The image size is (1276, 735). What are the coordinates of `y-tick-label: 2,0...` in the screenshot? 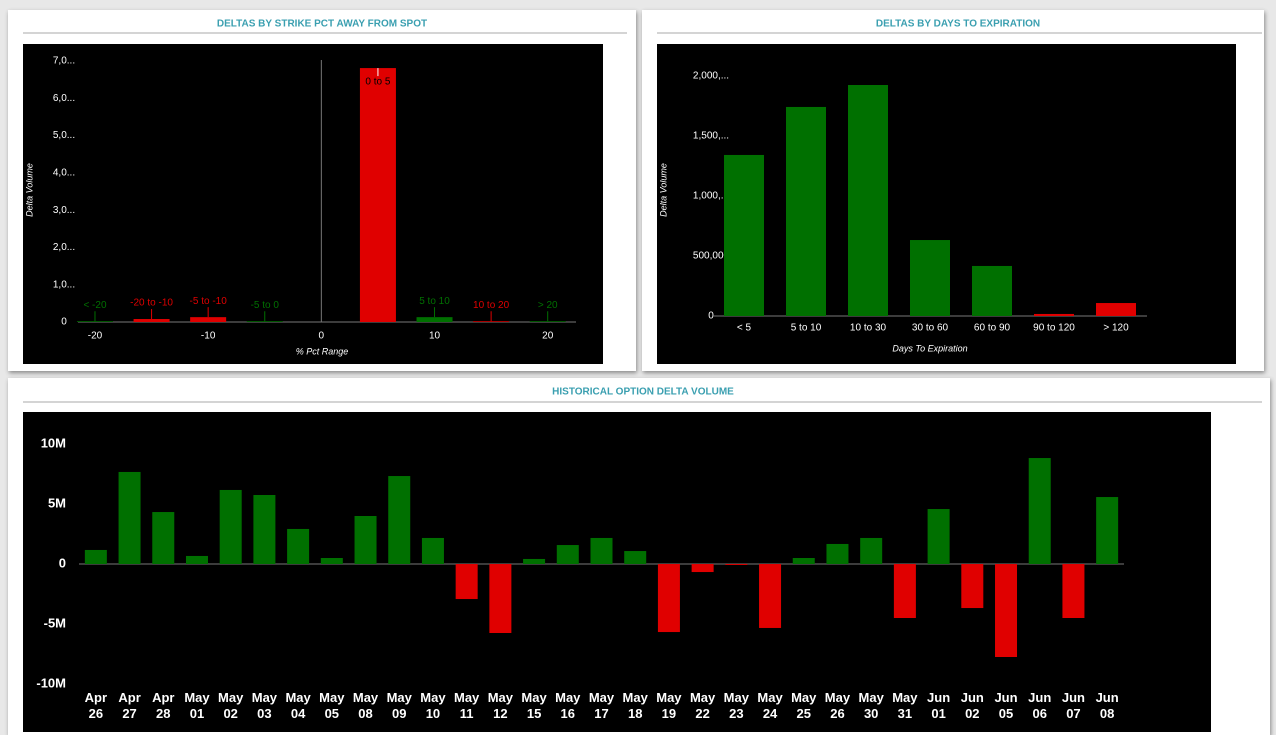 It's located at (64, 247).